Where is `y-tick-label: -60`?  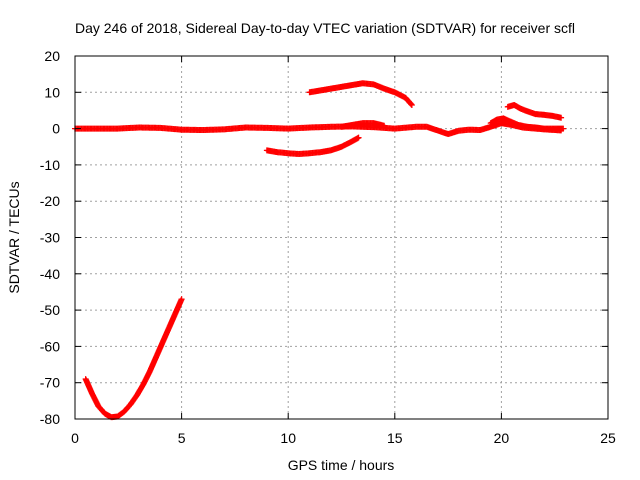 y-tick-label: -60 is located at coordinates (50, 346).